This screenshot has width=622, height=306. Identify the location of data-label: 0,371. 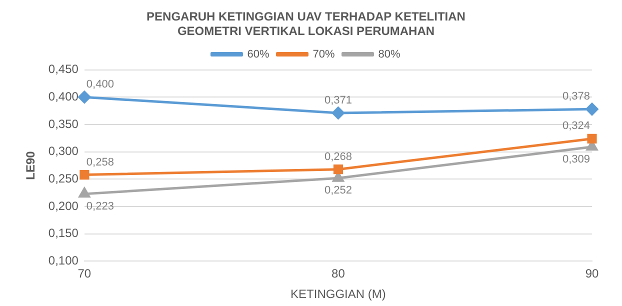
(338, 100).